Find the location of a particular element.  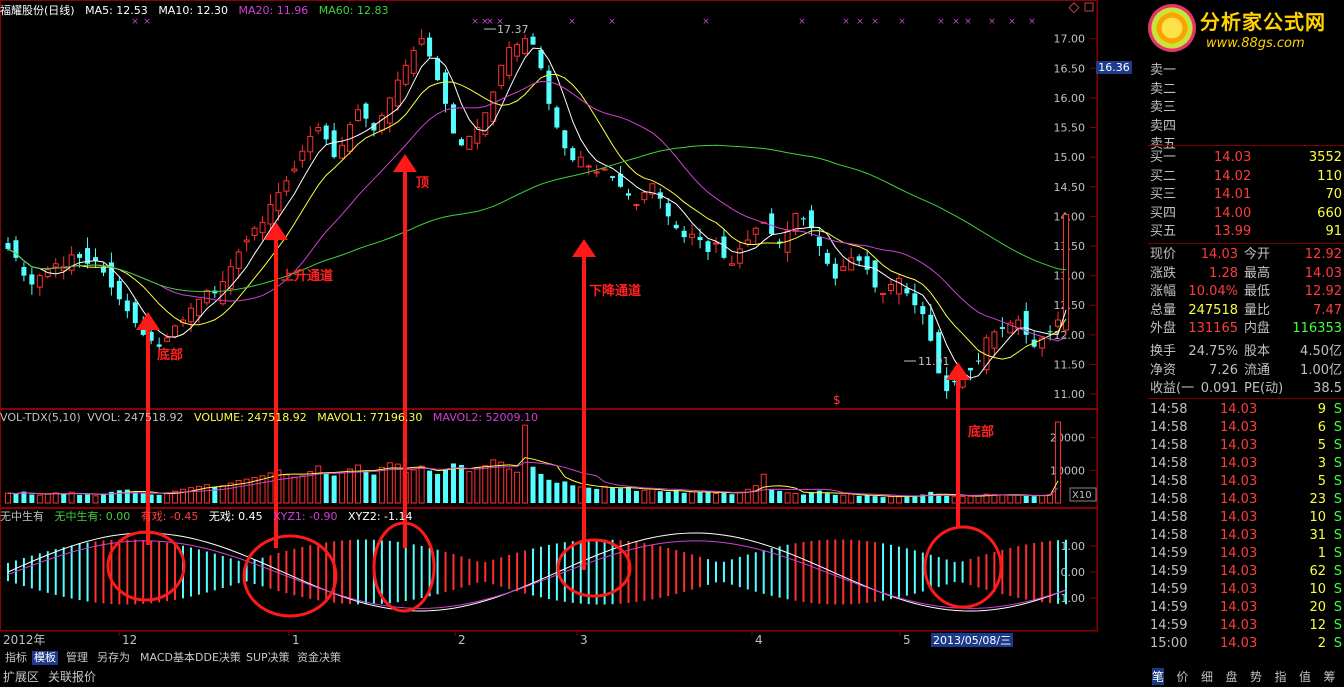

quote-value: 1.00亿 is located at coordinates (1321, 370).